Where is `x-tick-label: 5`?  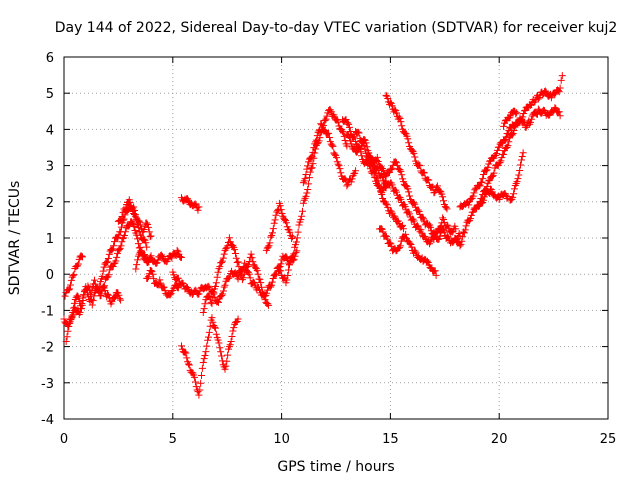
x-tick-label: 5 is located at coordinates (173, 439).